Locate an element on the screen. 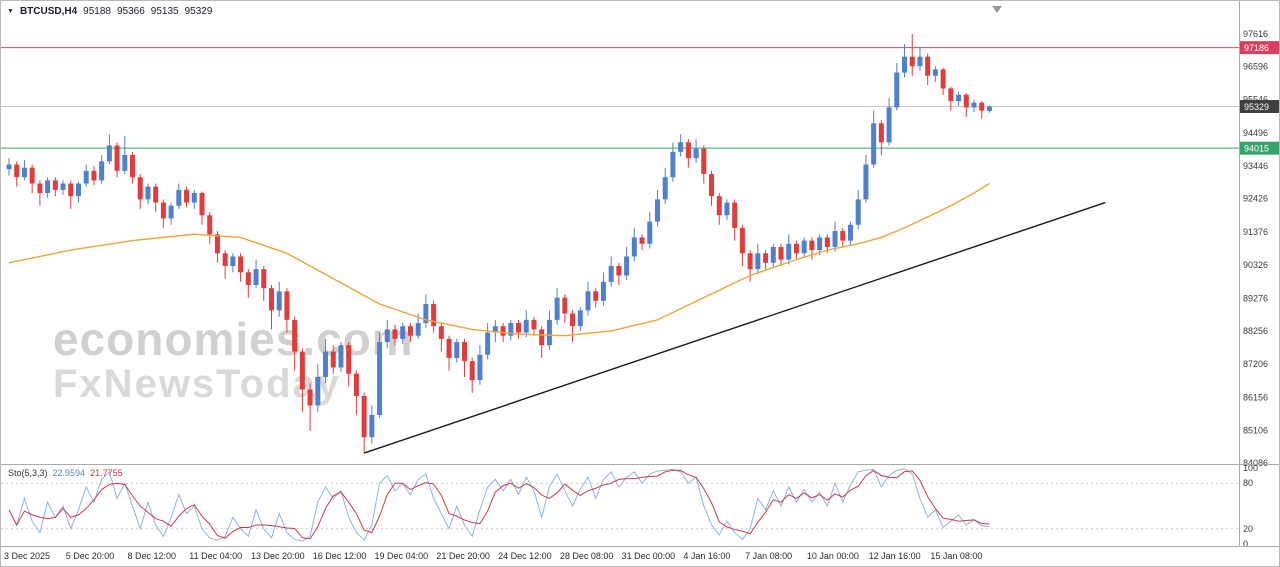 Image resolution: width=1280 pixels, height=567 pixels. ohlc-high: 95366 is located at coordinates (130, 11).